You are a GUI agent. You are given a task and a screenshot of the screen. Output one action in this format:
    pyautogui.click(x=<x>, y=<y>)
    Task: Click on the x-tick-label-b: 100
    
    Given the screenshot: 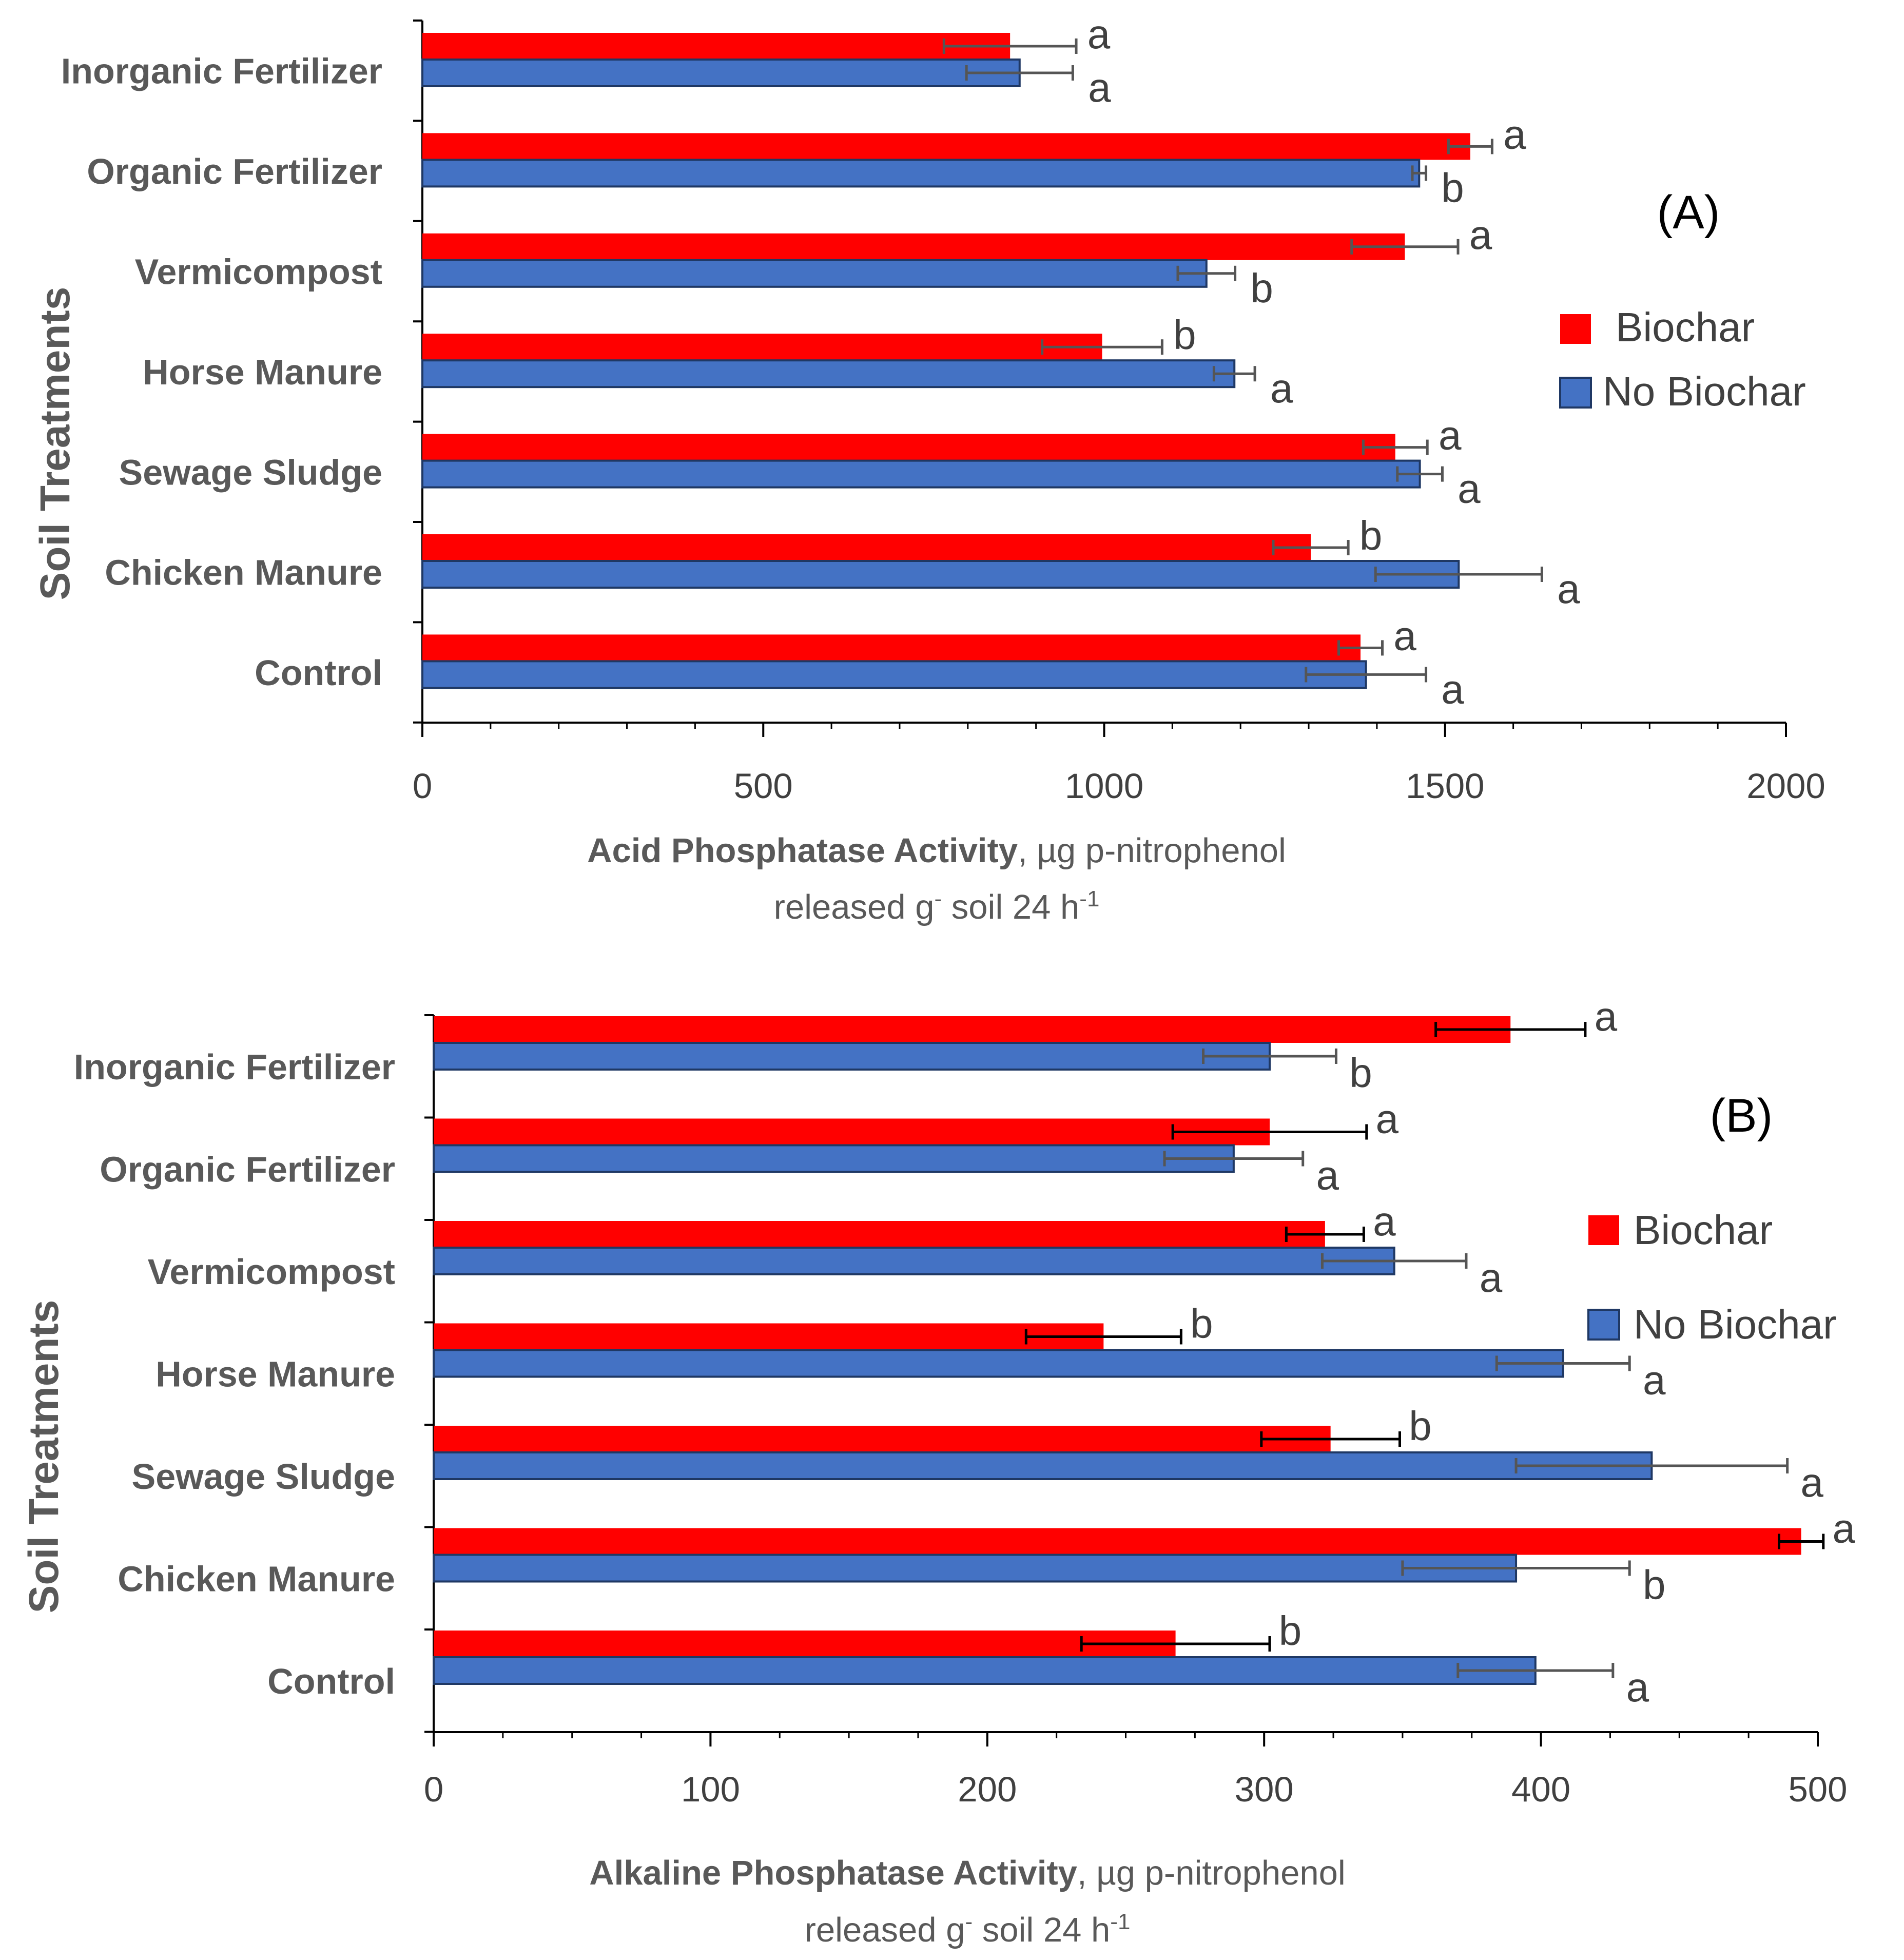 What is the action you would take?
    pyautogui.click(x=710, y=1789)
    